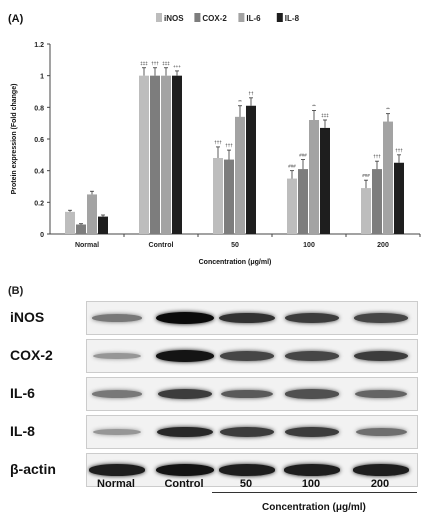 Image resolution: width=428 pixels, height=516 pixels. What do you see at coordinates (22, 393) in the screenshot?
I see `blot-row-label: IL-6` at bounding box center [22, 393].